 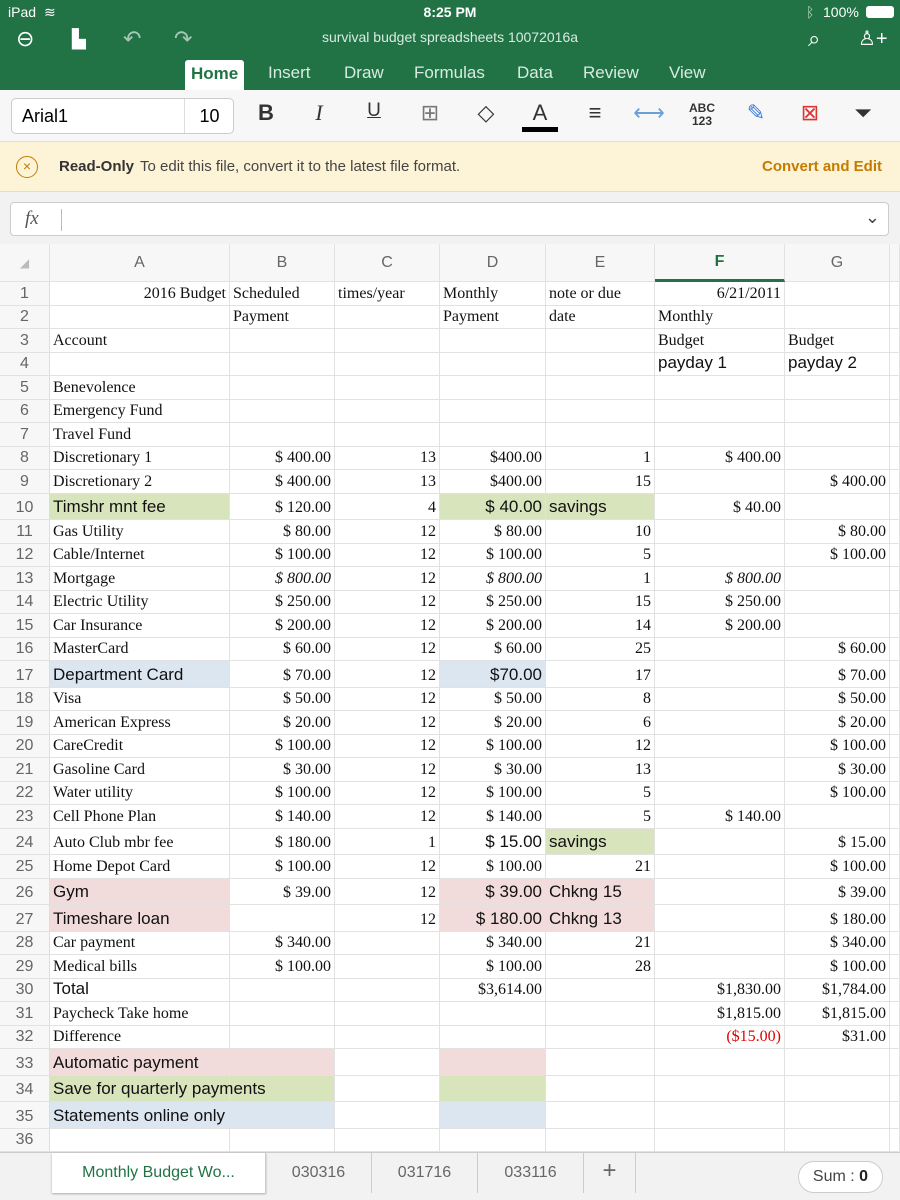 I want to click on cell-h13, so click(x=895, y=579).